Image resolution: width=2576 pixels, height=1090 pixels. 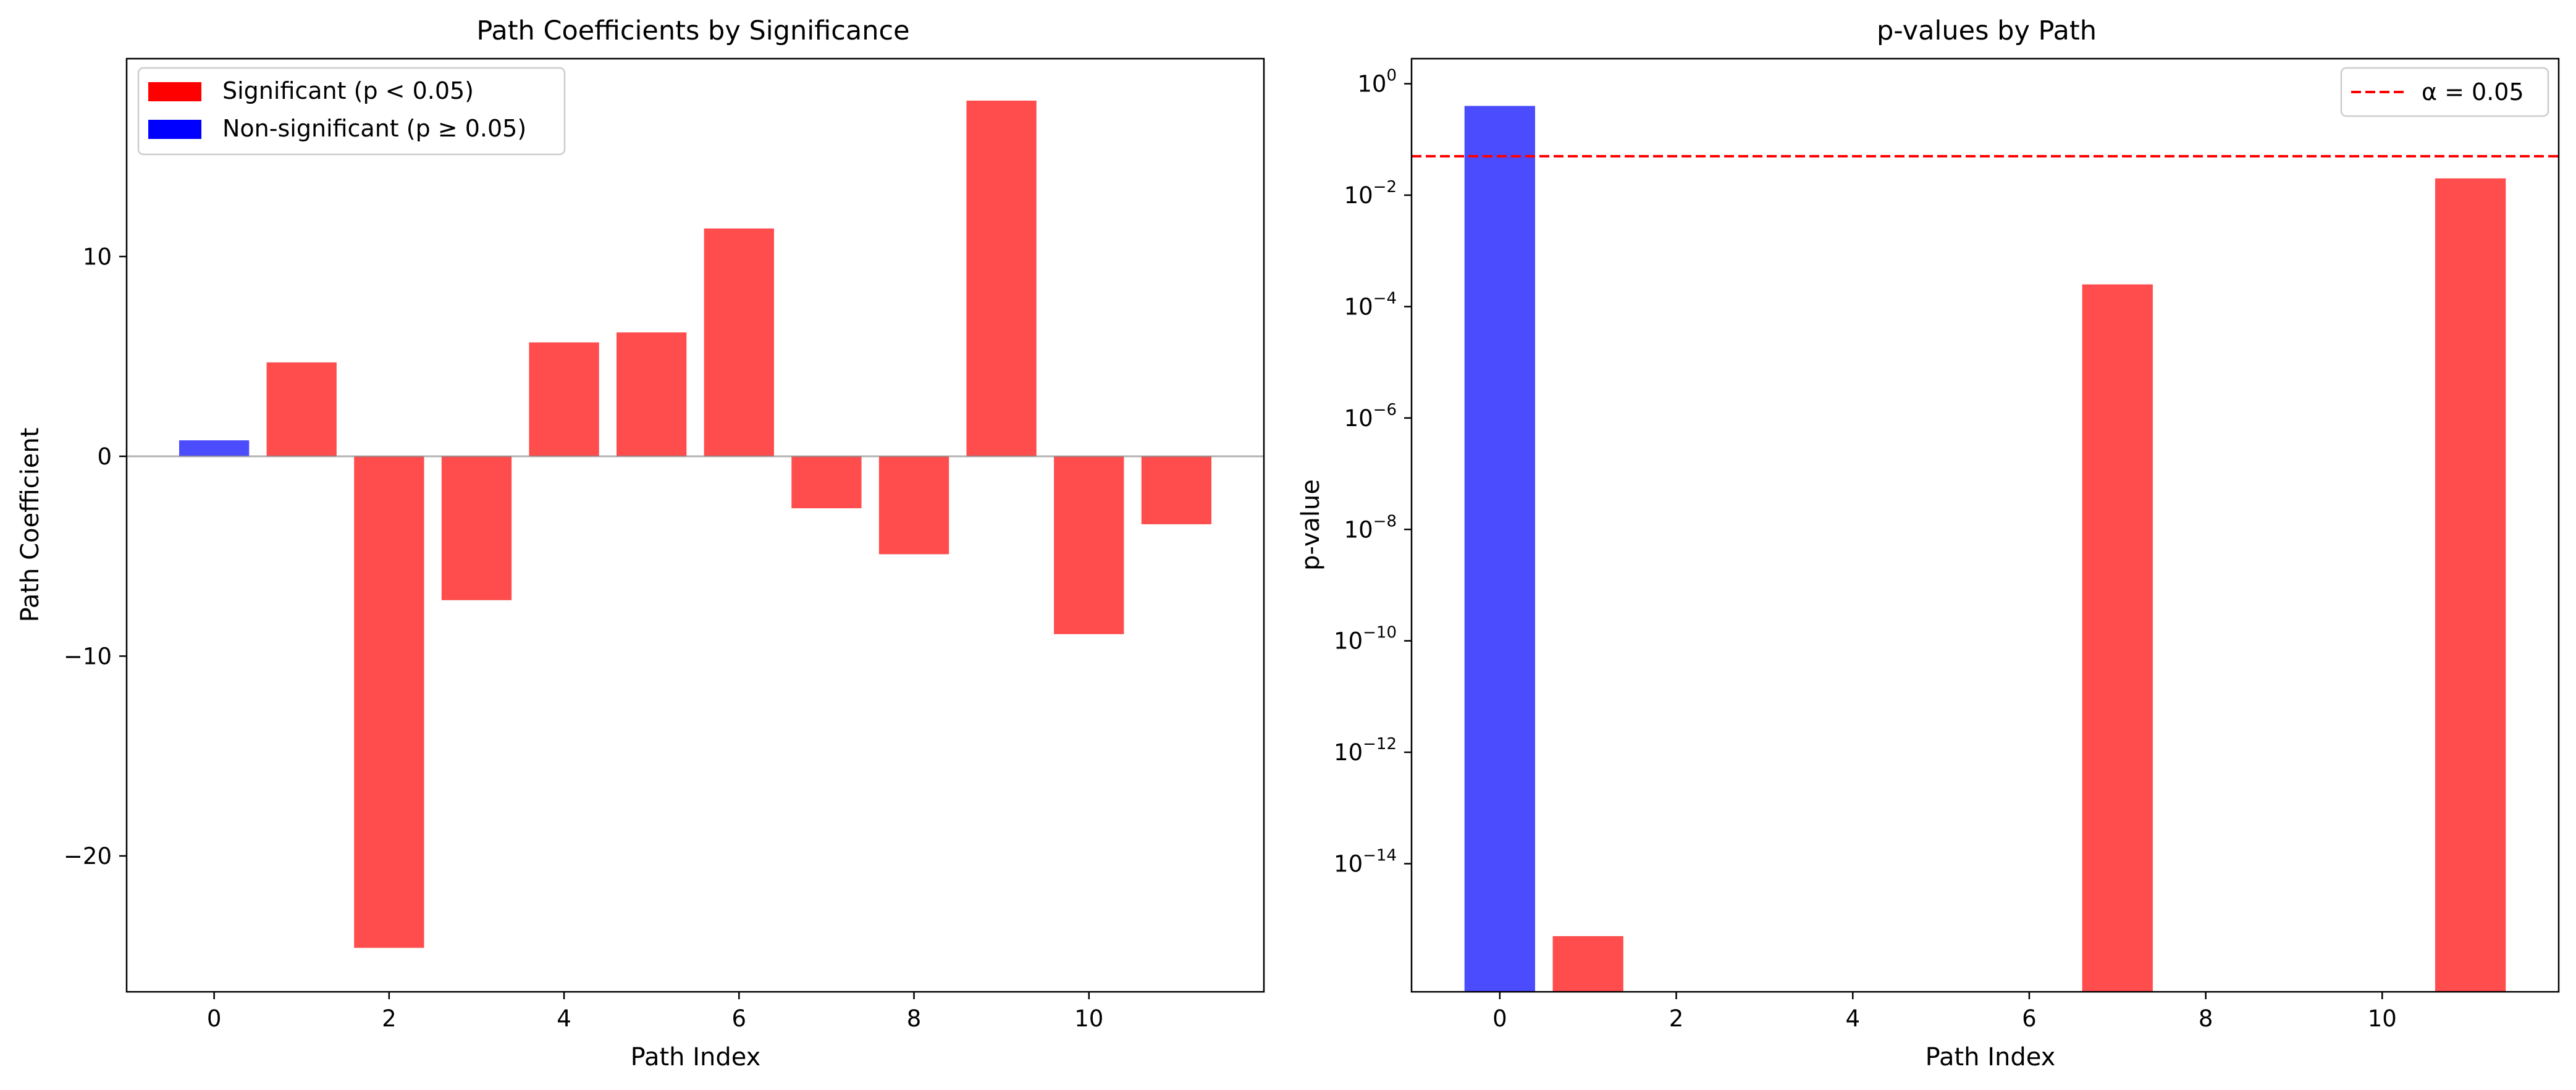 I want to click on coefficient-y-axis-label: Path Coefficient, so click(x=30, y=524).